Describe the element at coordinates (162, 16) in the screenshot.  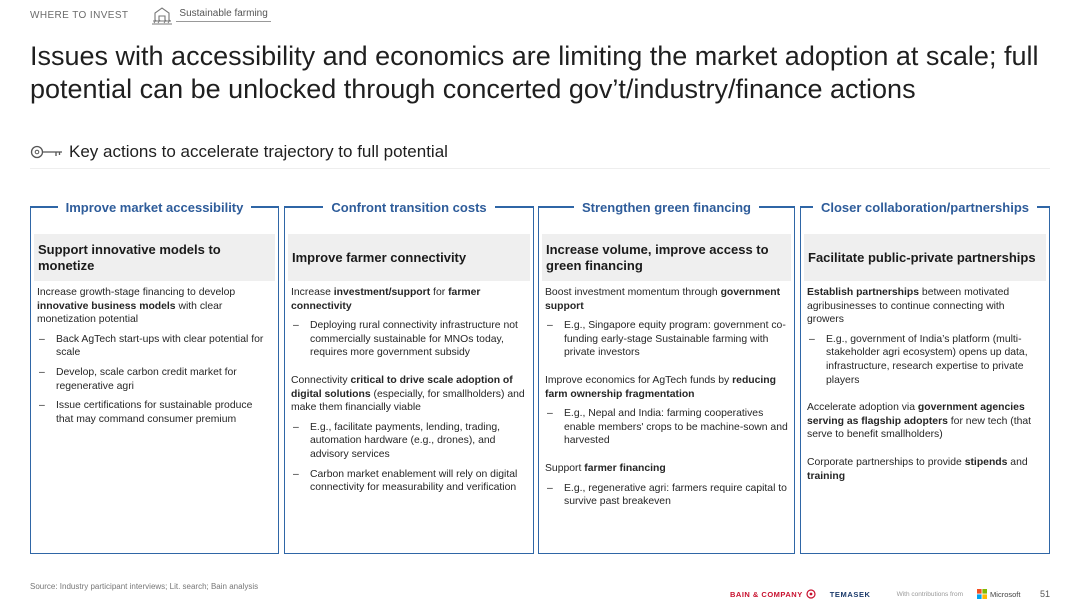
I see `farm-icon` at that location.